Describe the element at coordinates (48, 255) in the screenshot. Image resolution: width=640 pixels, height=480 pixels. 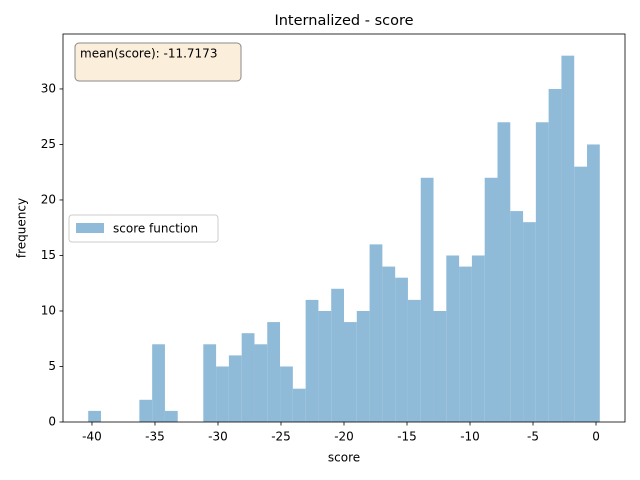
I see `y-tick-label: 15` at that location.